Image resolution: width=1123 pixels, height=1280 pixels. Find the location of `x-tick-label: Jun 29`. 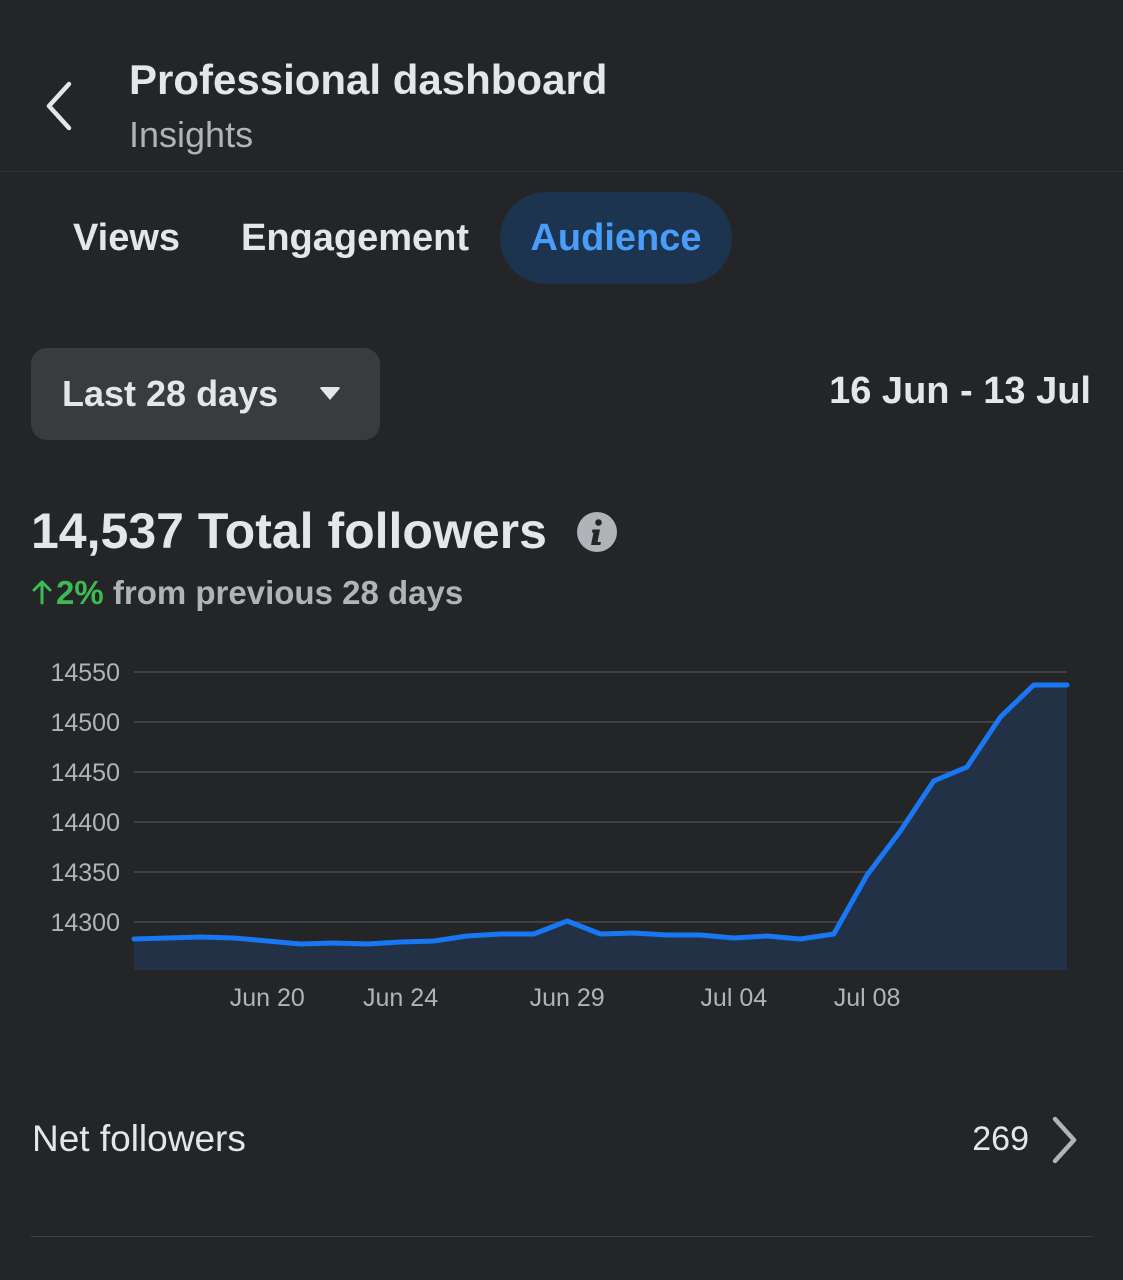

x-tick-label: Jun 29 is located at coordinates (567, 998).